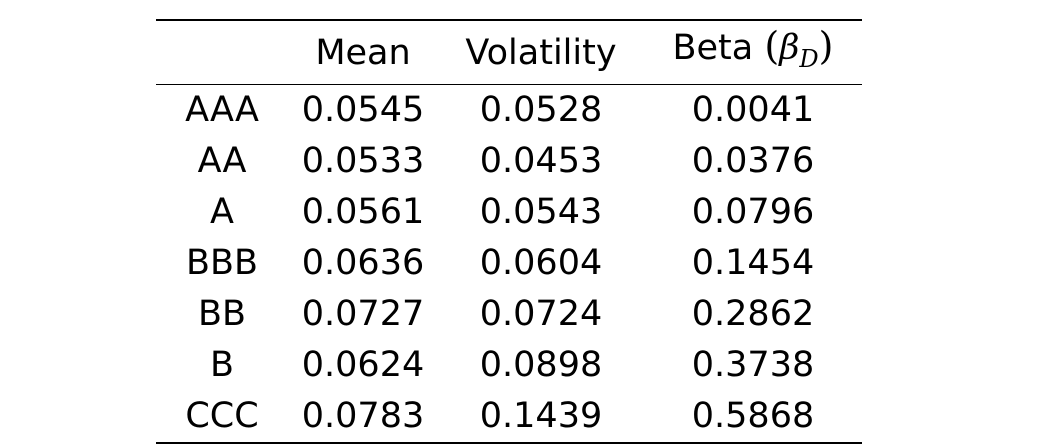 This screenshot has height=446, width=1042. I want to click on rating-cell: CCC, so click(222, 416).